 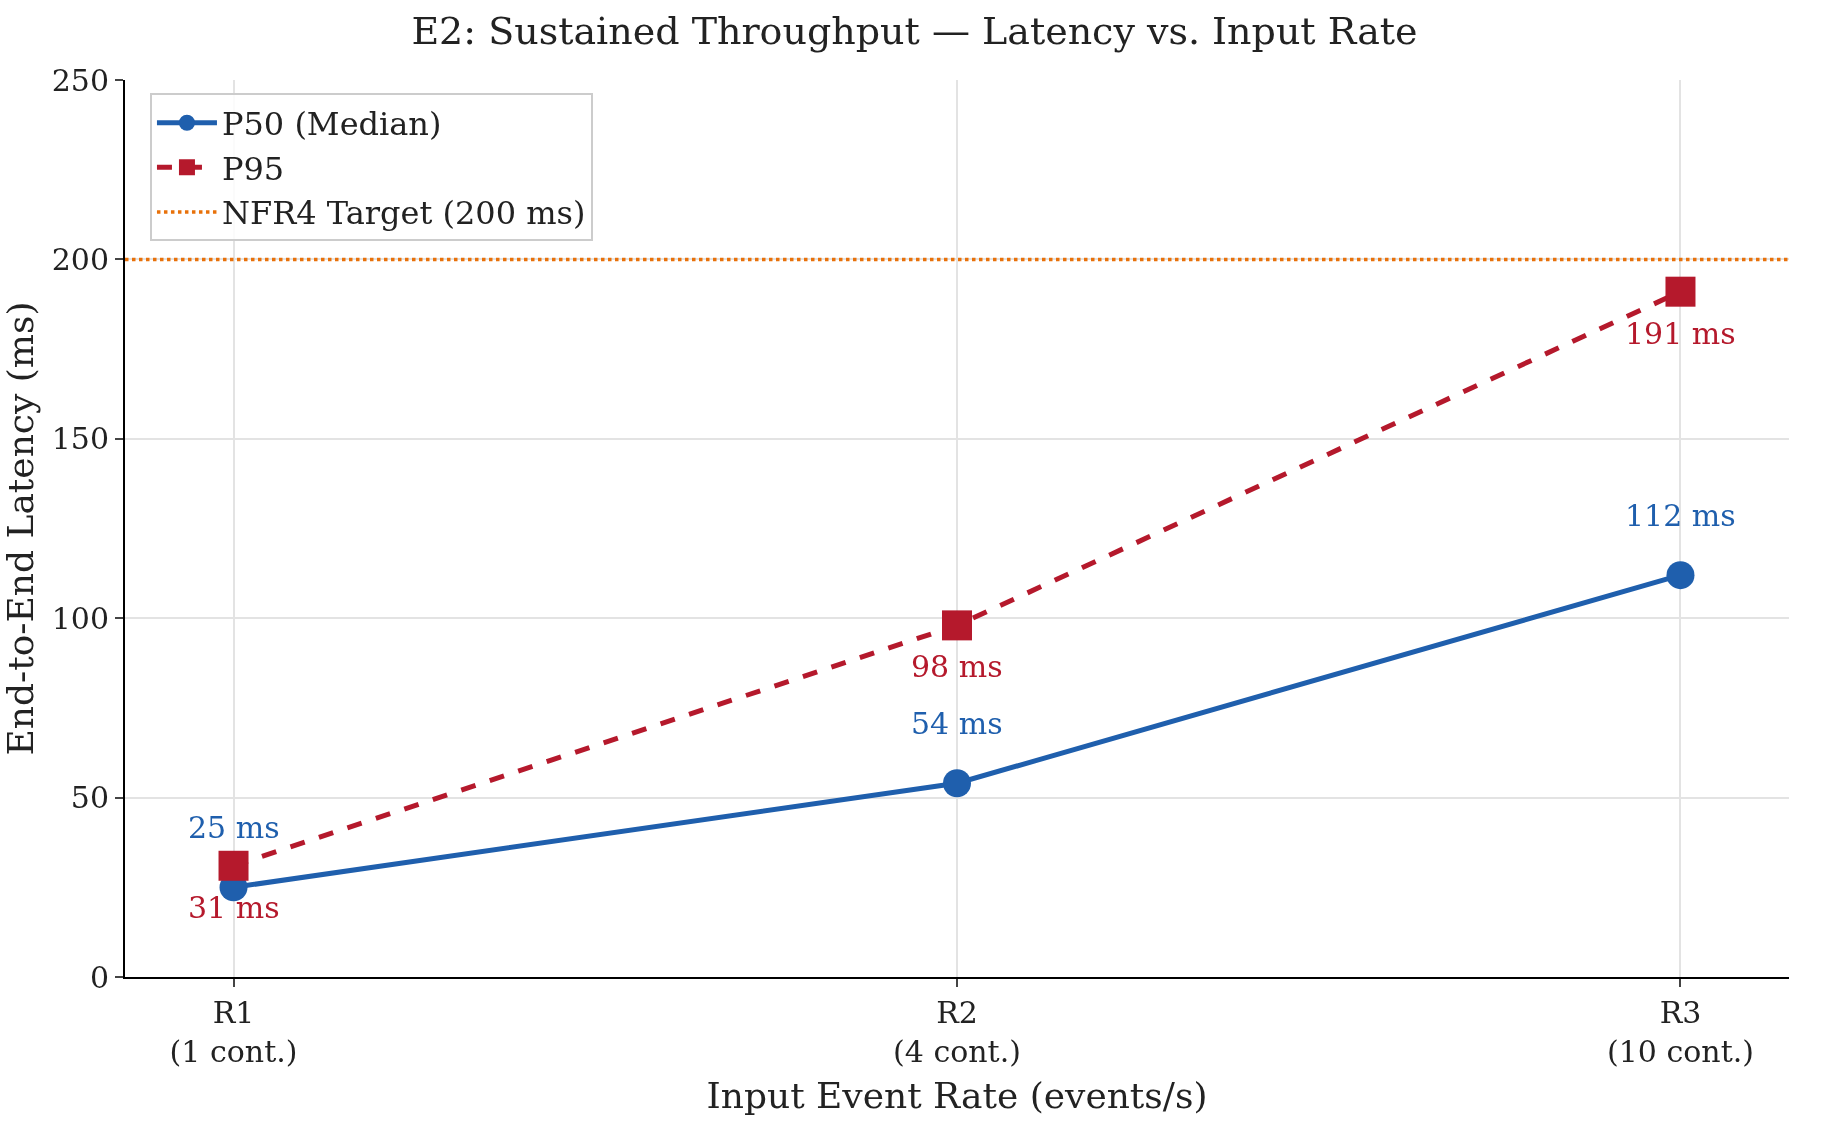 I want to click on y-tick-label: 250, so click(x=80, y=80).